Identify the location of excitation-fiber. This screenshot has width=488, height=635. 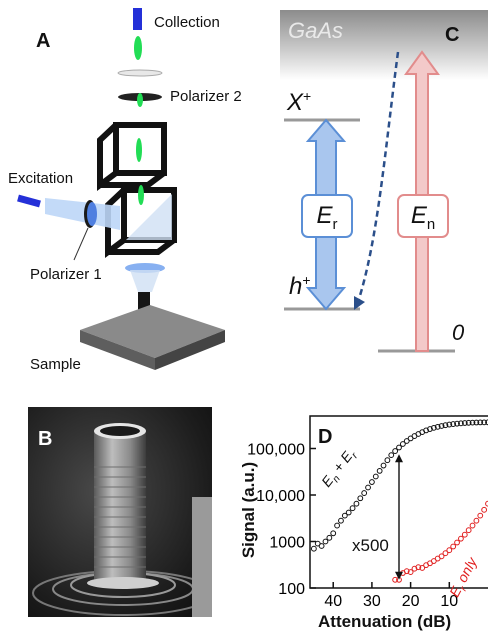
(29, 201).